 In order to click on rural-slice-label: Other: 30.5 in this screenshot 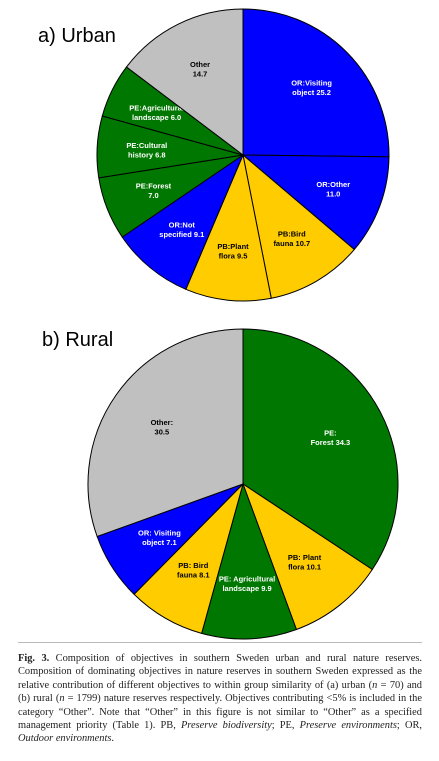, I will do `click(162, 427)`.